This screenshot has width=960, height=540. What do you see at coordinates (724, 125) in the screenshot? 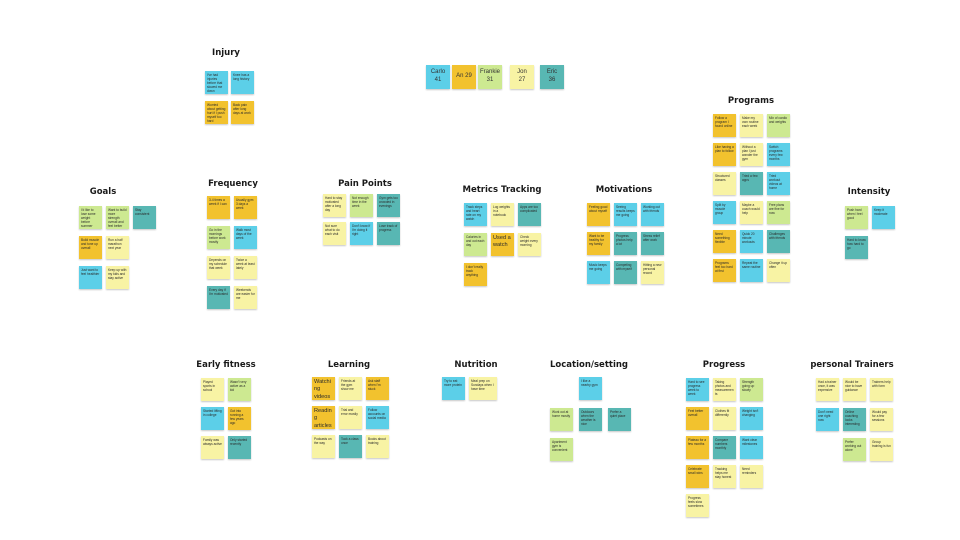
I see `sticky-note: Follow a program I found online` at bounding box center [724, 125].